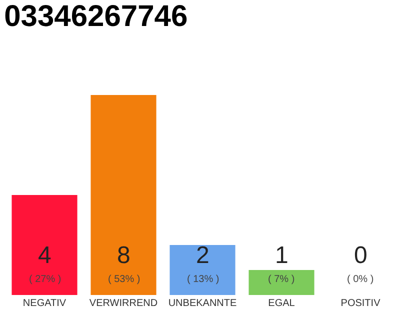  Describe the element at coordinates (360, 303) in the screenshot. I see `x-tick-label: POSITIV` at that location.